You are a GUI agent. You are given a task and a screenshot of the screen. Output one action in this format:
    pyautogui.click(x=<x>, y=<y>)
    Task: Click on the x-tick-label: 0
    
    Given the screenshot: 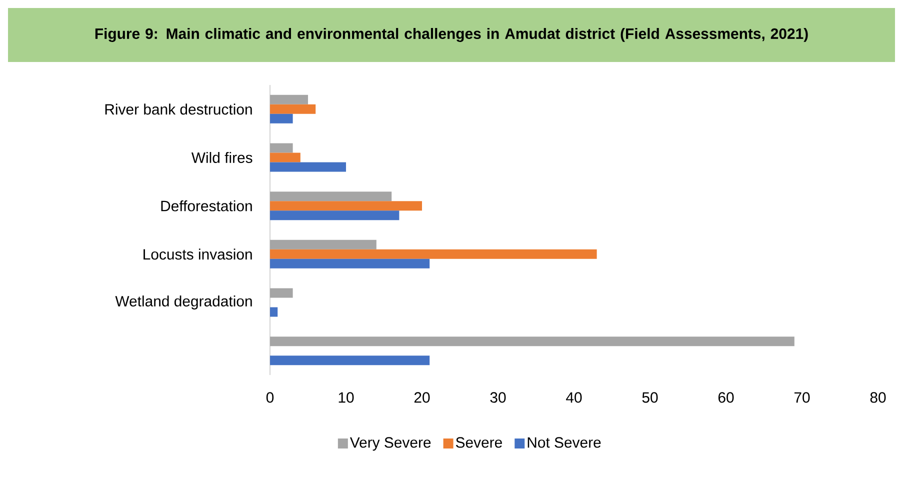 What is the action you would take?
    pyautogui.click(x=270, y=397)
    